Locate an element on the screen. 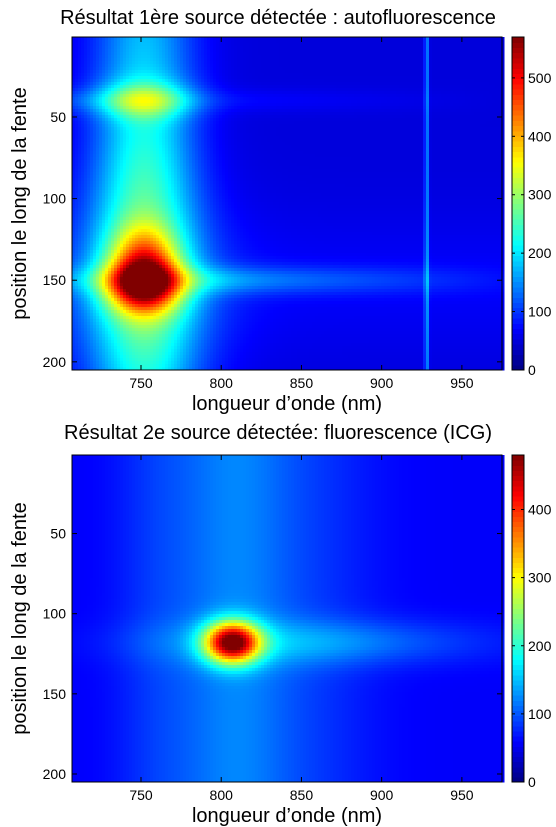 This screenshot has height=827, width=556. chart1-colorbar-frame is located at coordinates (518, 203).